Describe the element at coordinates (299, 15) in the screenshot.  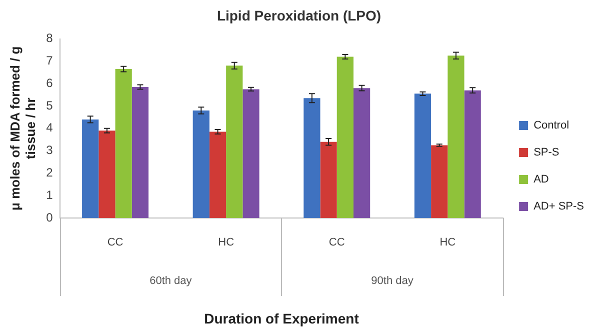
I see `chart-title: Lipid Peroxidation (LPO)` at that location.